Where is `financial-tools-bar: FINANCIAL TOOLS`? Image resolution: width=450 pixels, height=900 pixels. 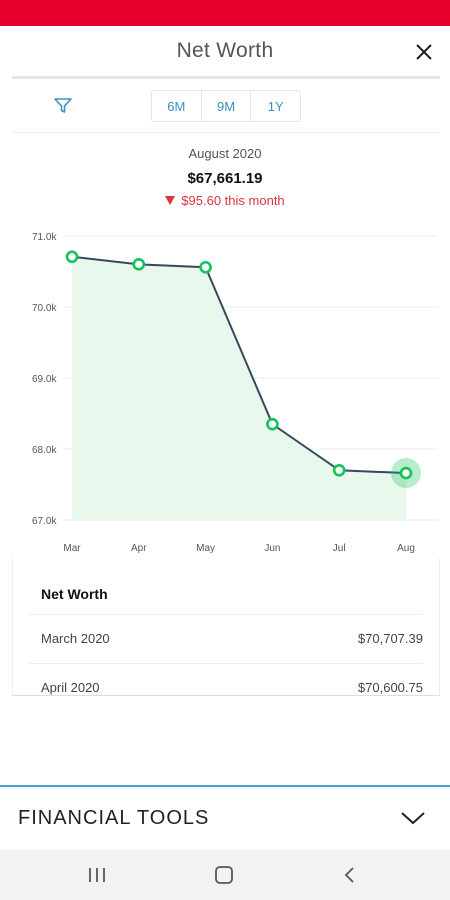
financial-tools-bar: FINANCIAL TOOLS is located at coordinates (225, 817).